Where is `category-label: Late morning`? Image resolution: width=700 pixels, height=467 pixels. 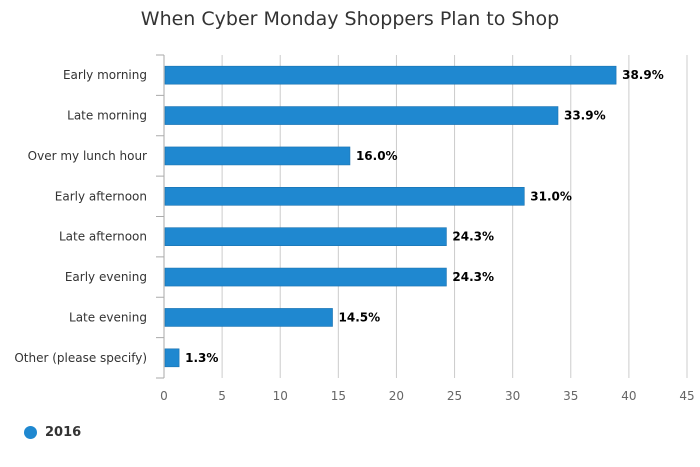 category-label: Late morning is located at coordinates (107, 116).